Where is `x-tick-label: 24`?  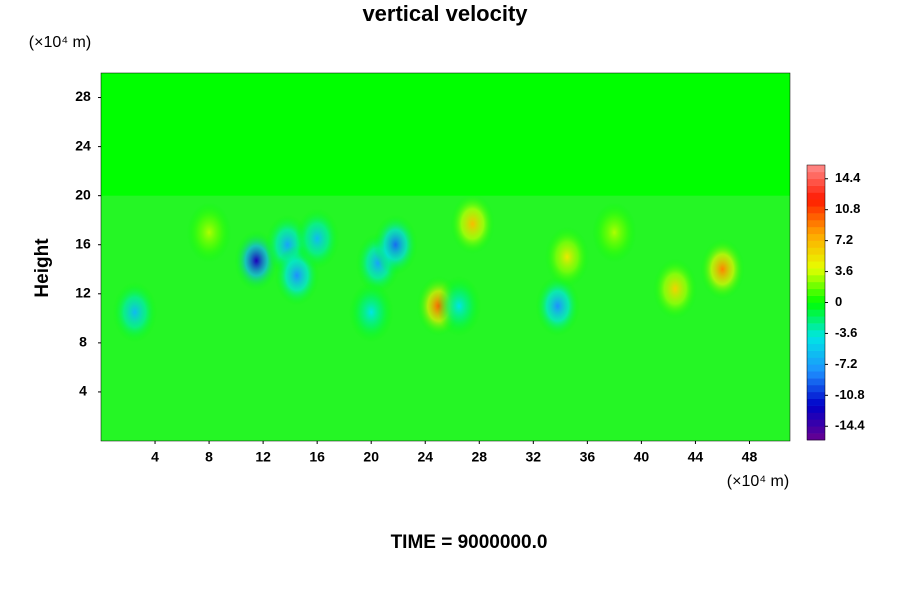 x-tick-label: 24 is located at coordinates (425, 457).